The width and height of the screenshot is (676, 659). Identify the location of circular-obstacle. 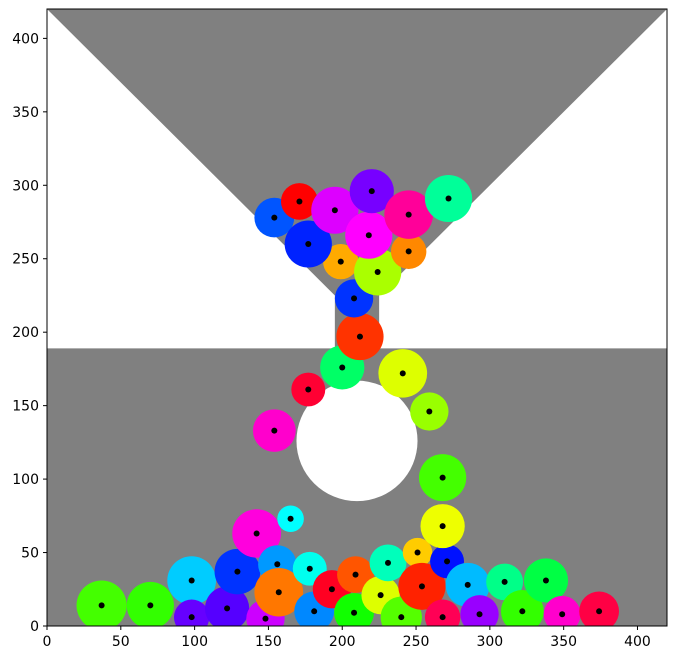
(357, 441).